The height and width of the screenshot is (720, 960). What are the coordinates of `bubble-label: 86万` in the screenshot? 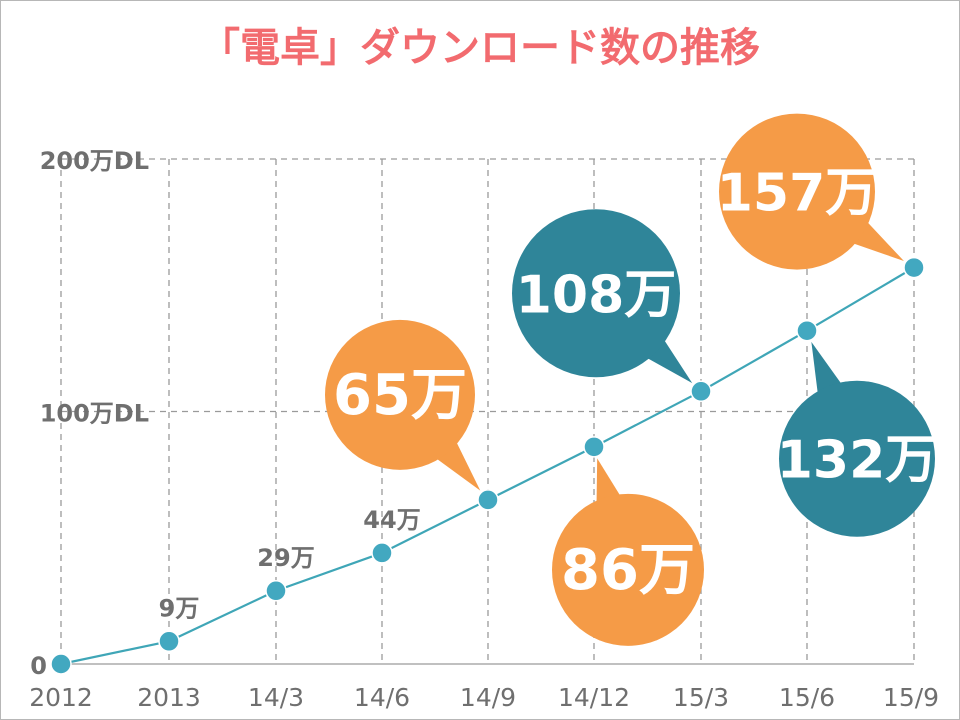 It's located at (628, 570).